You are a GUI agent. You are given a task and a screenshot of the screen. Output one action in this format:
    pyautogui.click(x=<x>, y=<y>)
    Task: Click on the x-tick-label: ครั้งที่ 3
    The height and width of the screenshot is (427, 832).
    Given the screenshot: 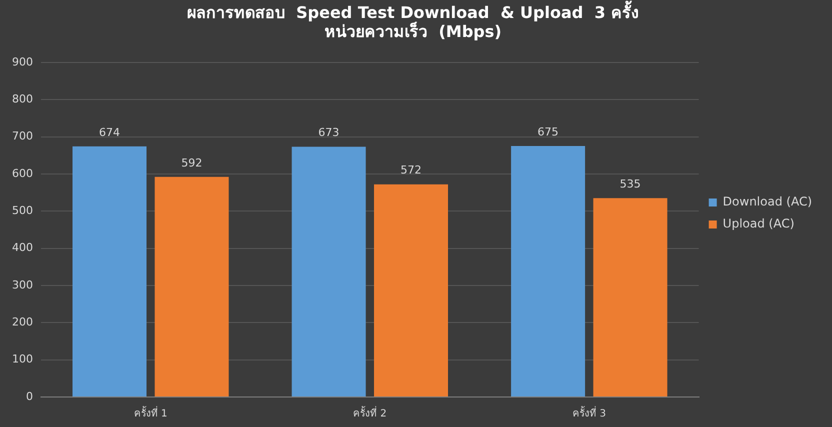 What is the action you would take?
    pyautogui.click(x=589, y=413)
    